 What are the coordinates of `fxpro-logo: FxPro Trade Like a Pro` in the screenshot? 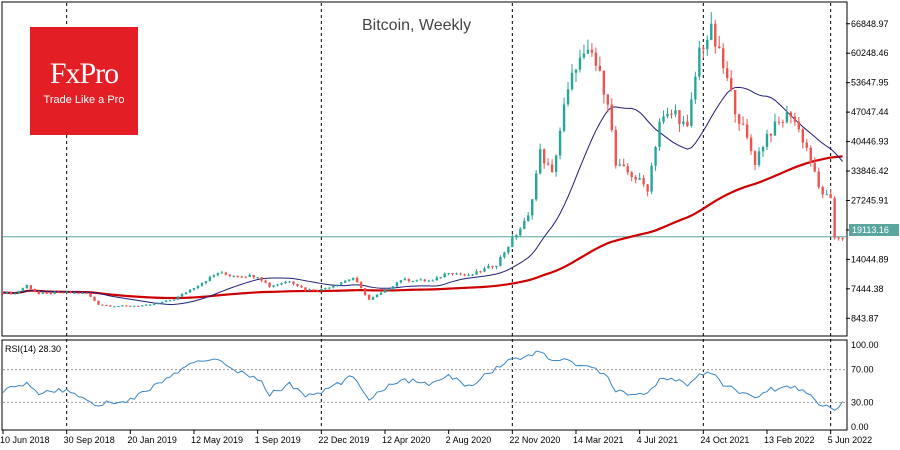 It's located at (84, 81).